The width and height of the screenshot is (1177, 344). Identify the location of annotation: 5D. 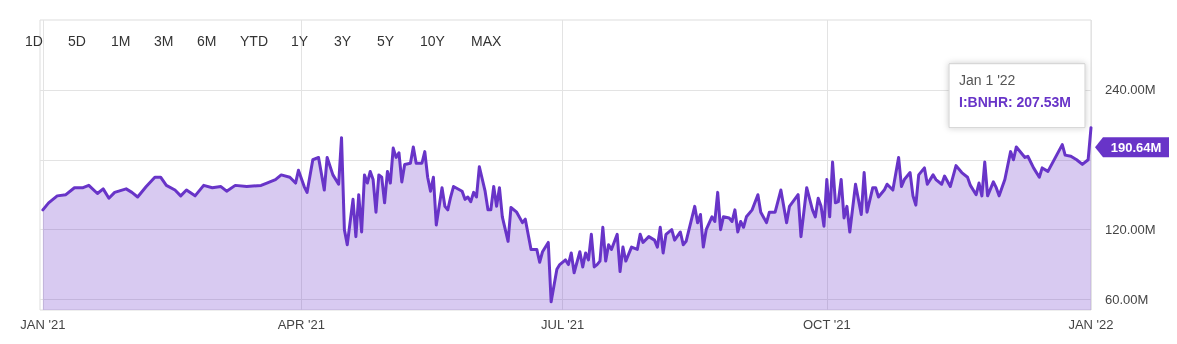
(77, 41).